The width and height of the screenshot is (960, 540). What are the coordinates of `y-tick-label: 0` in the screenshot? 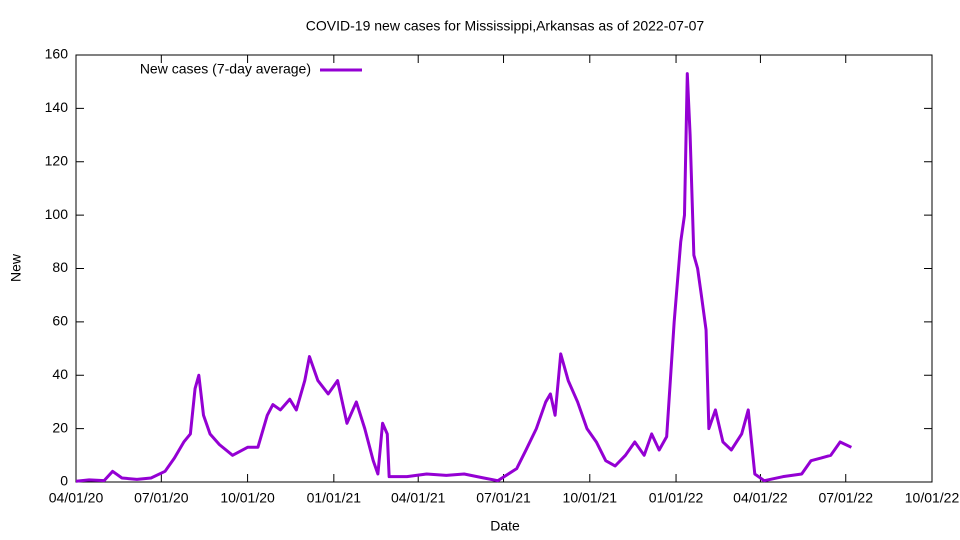 It's located at (64, 481).